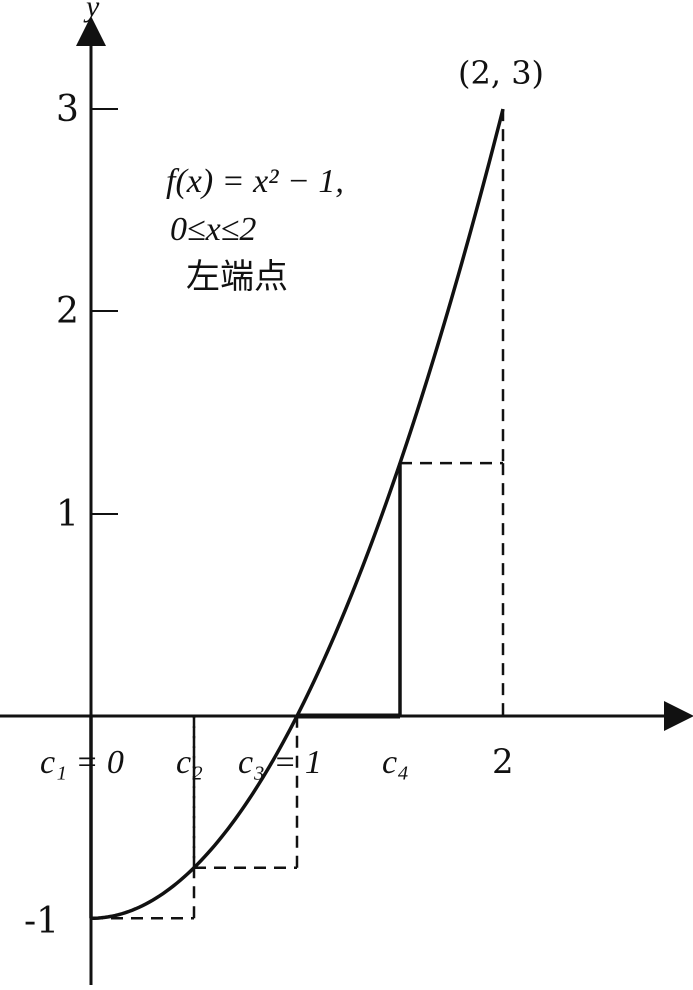 Image resolution: width=693 pixels, height=990 pixels. What do you see at coordinates (91, 11) in the screenshot?
I see `y-axis-label: y` at bounding box center [91, 11].